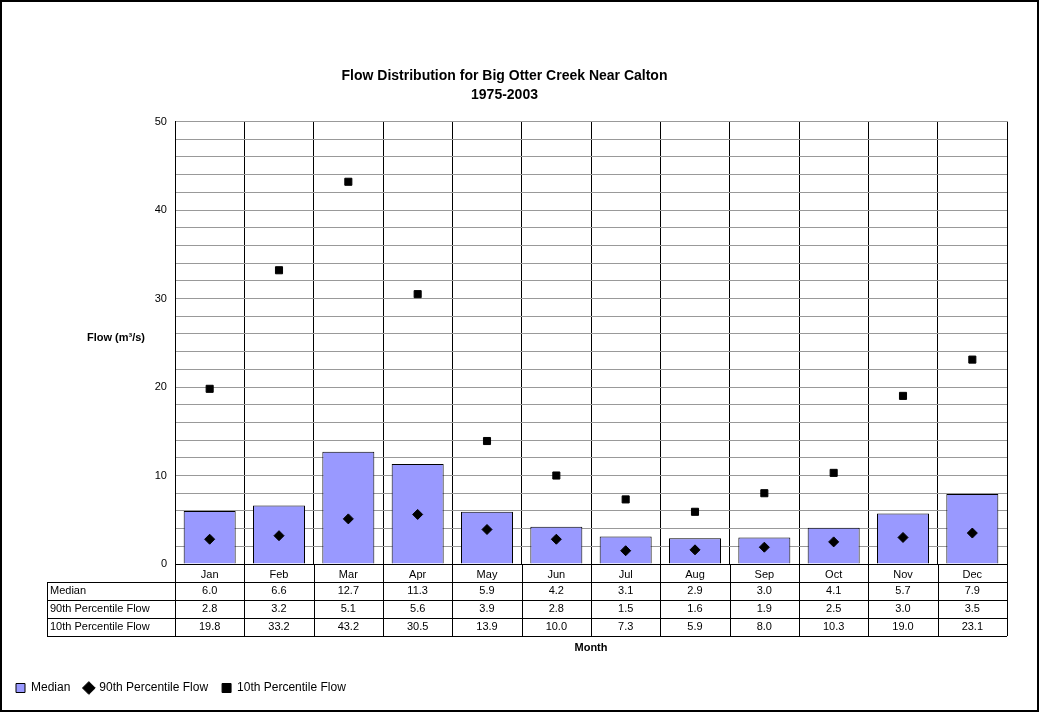 The width and height of the screenshot is (1039, 712). I want to click on data-label: 6.6, so click(279, 590).